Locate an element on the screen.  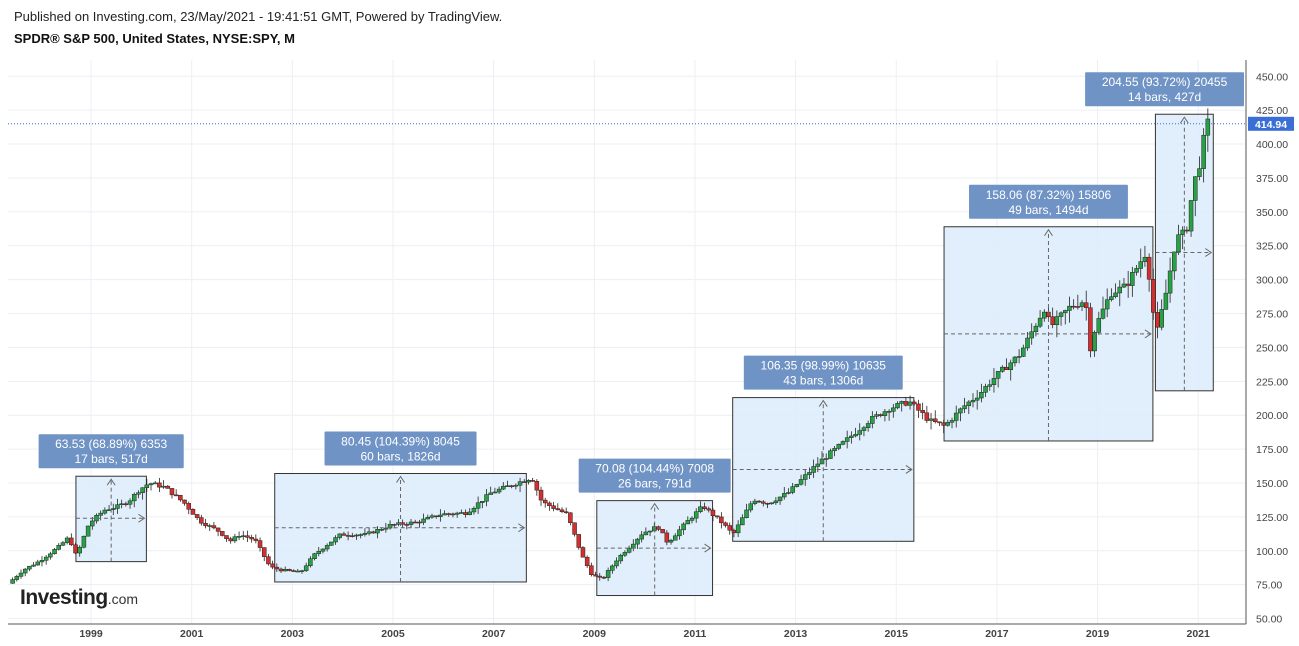
last-price-value: 414.94 is located at coordinates (1271, 125).